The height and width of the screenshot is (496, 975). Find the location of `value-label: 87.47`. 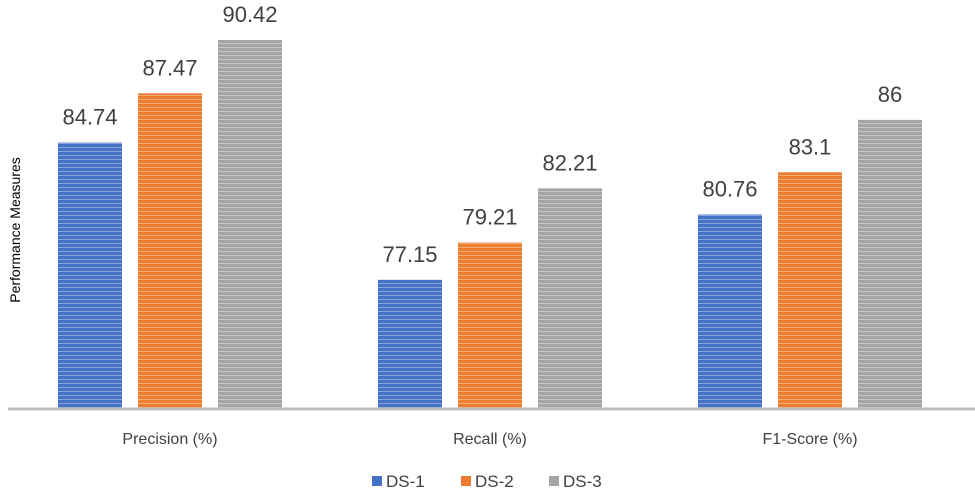

value-label: 87.47 is located at coordinates (169, 67).